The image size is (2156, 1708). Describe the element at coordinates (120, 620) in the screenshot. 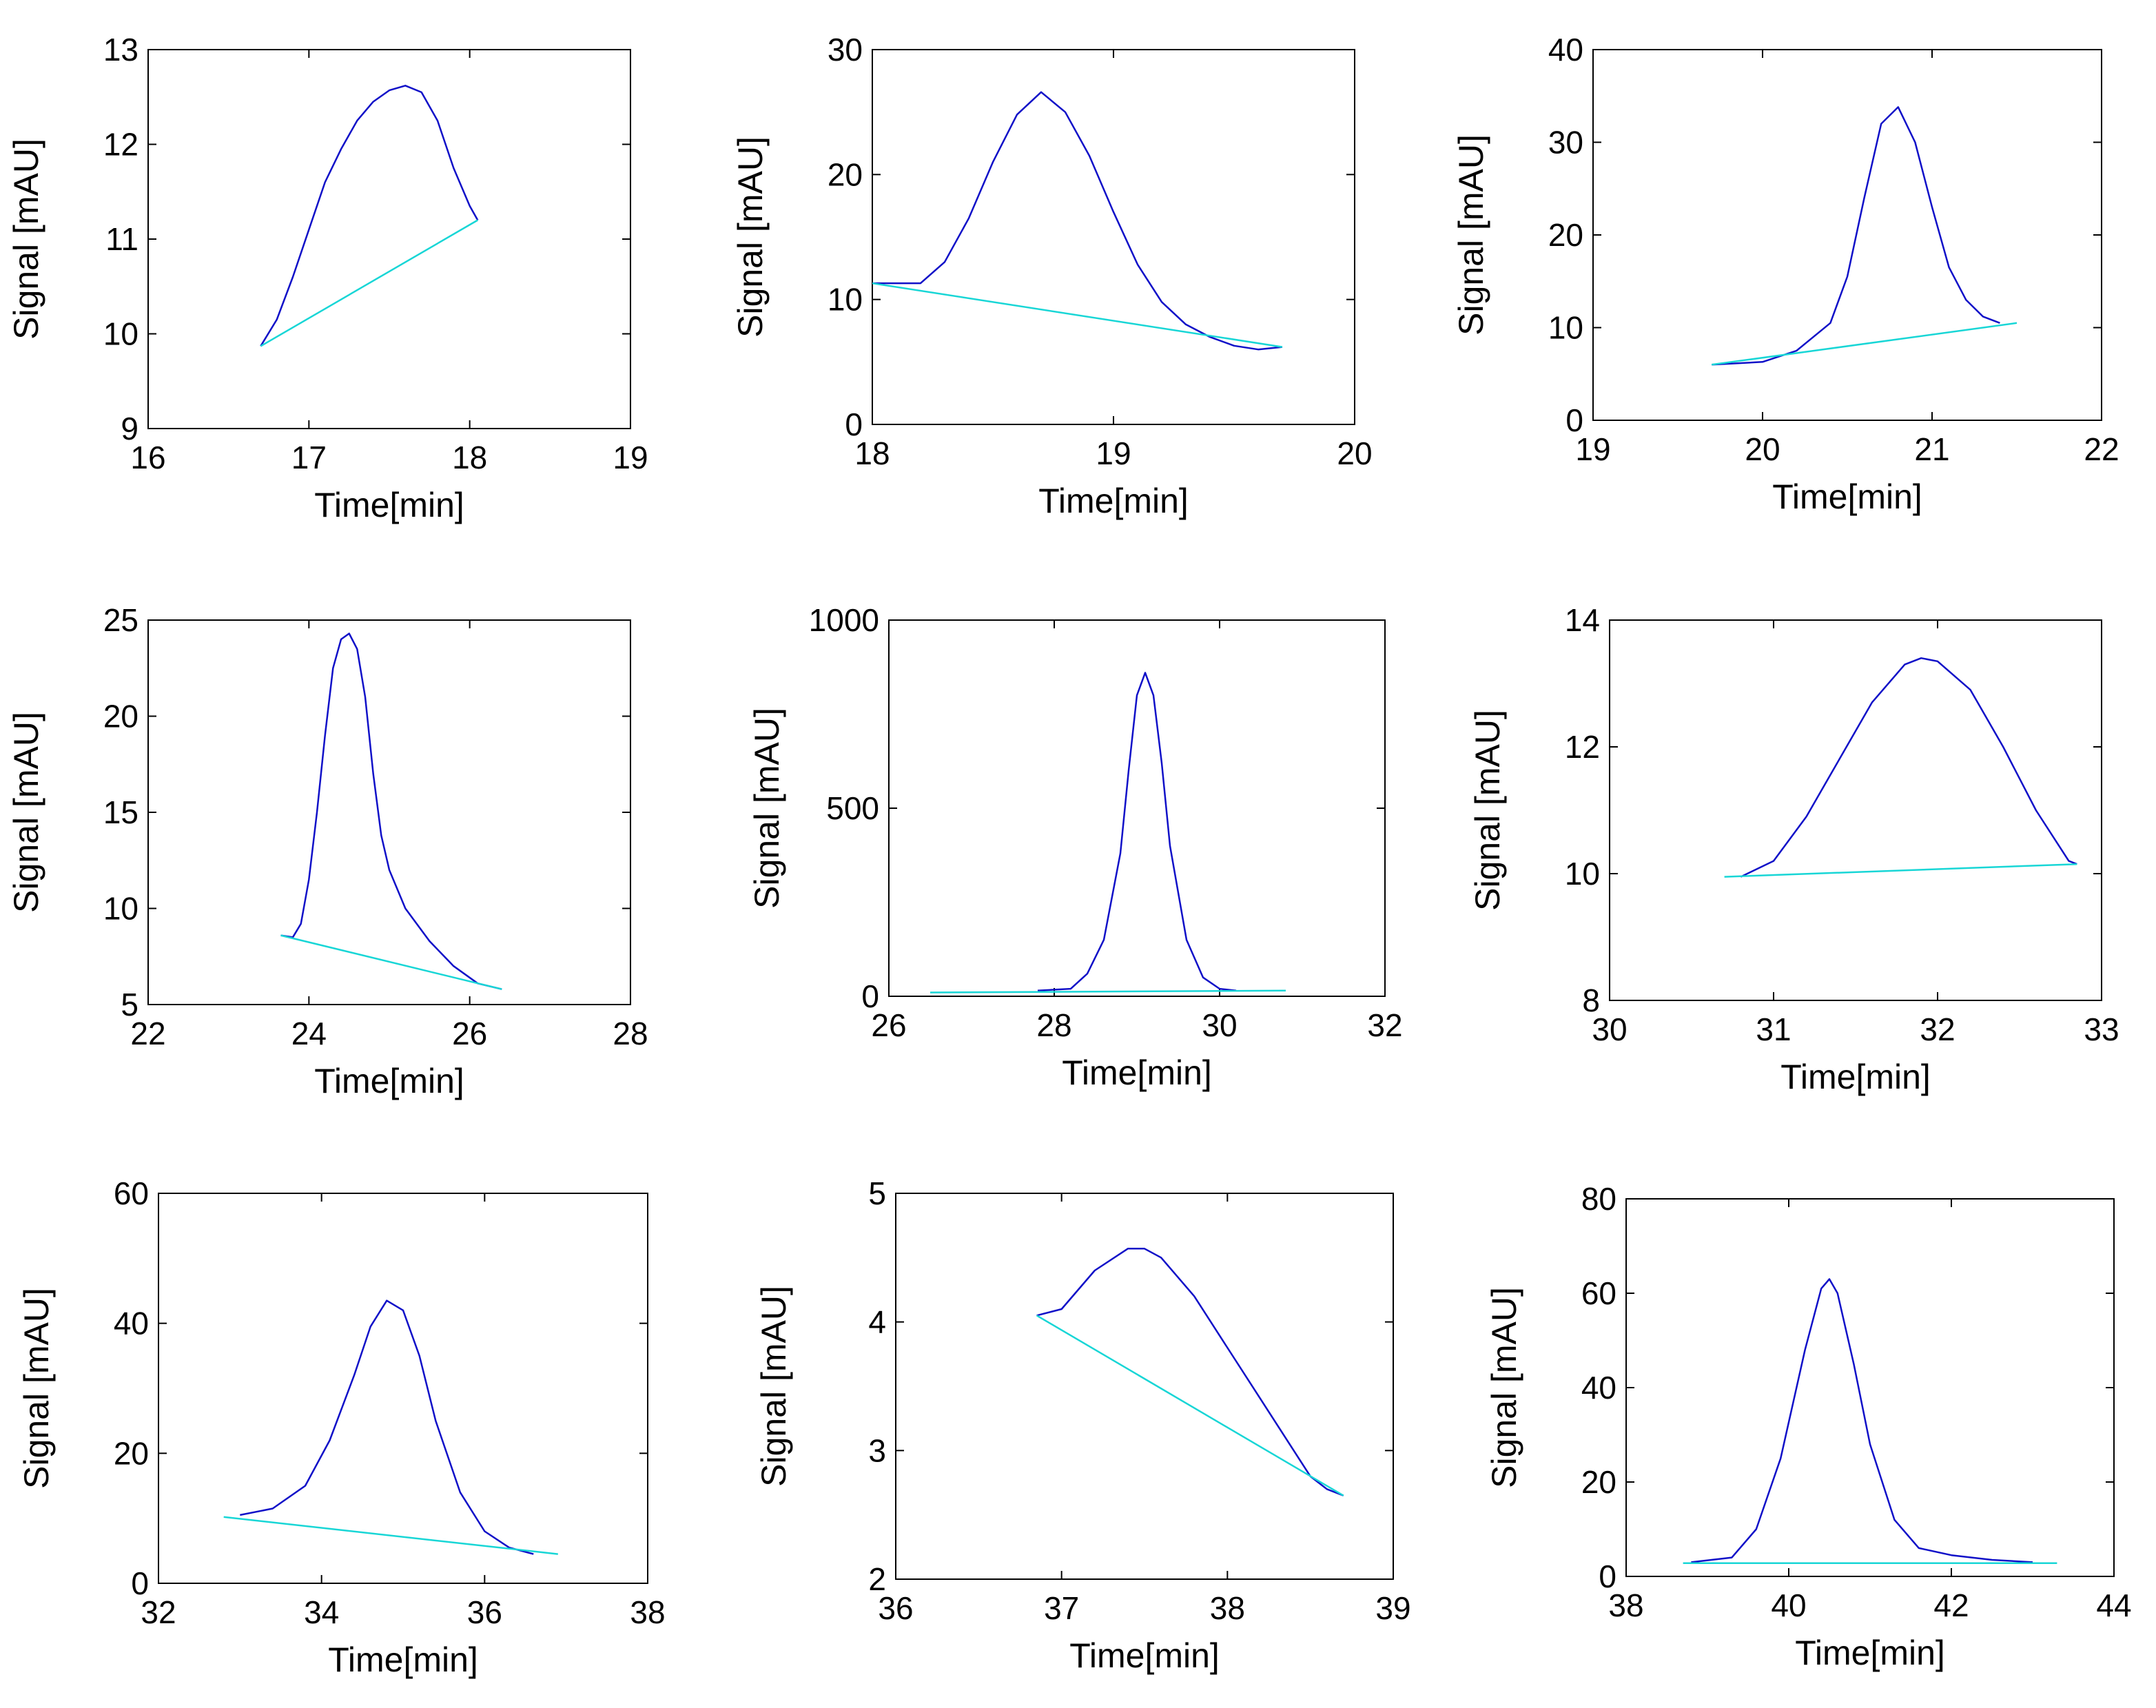

I see `y-tick-label: 25` at that location.